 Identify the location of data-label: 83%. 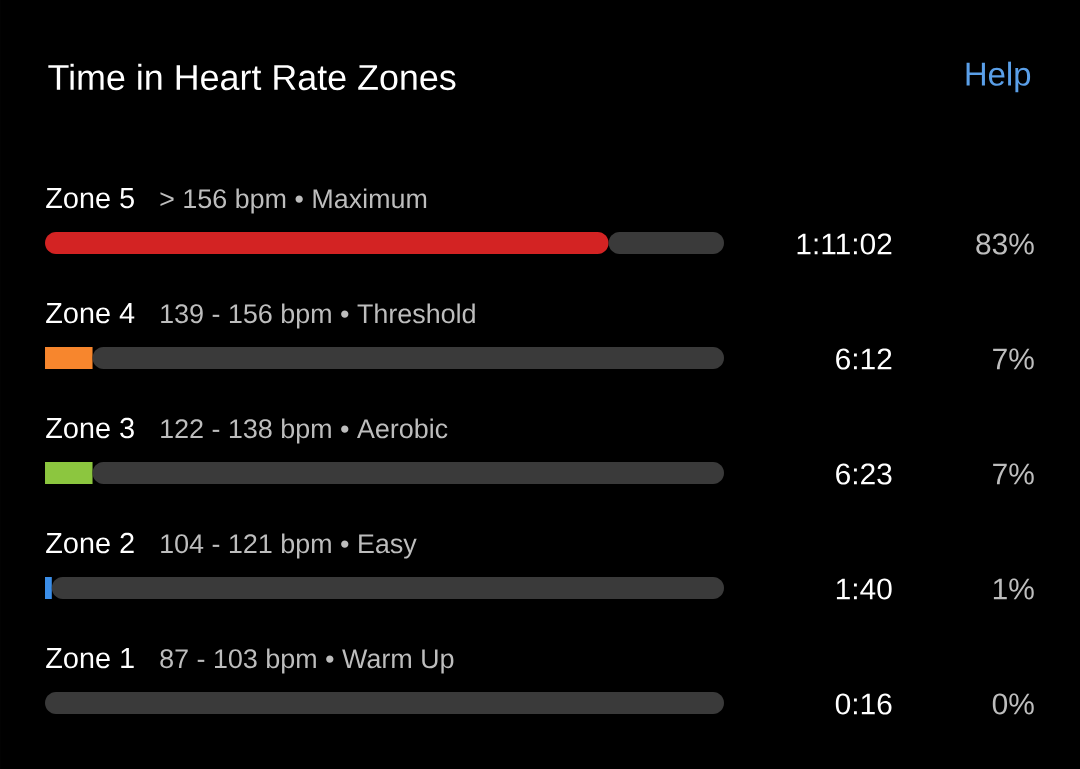
(1005, 244).